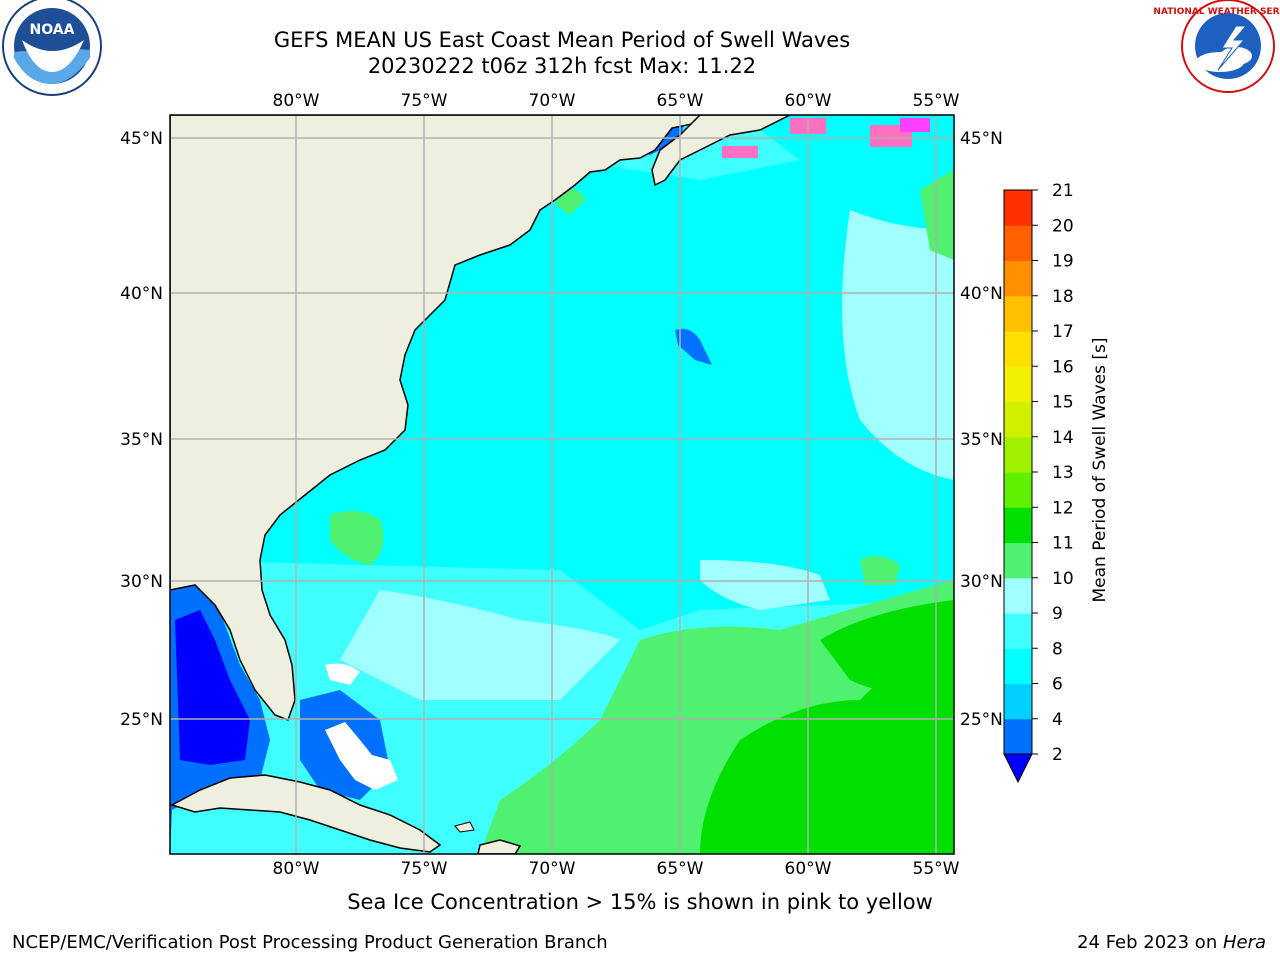 The image size is (1280, 960). I want to click on colorbar-tick-label: 10, so click(1063, 579).